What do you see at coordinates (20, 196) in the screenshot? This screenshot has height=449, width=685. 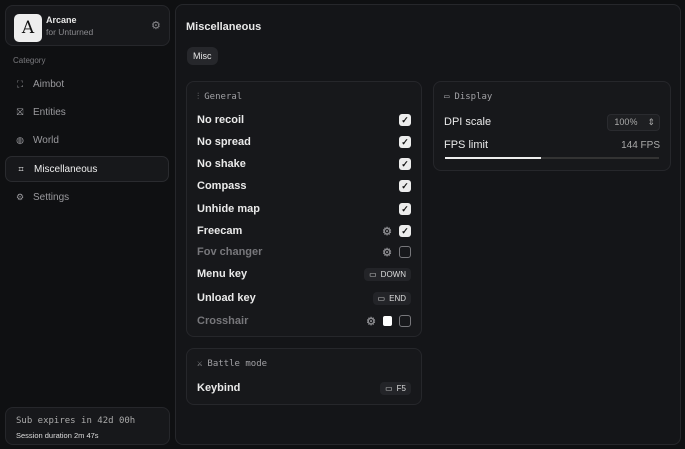 I see `gear-icon: ⚙` at bounding box center [20, 196].